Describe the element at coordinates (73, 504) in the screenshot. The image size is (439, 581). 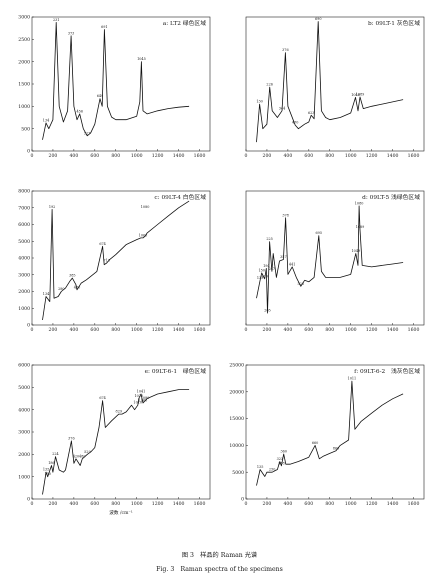
I see `x-tick-label: 400` at that location.